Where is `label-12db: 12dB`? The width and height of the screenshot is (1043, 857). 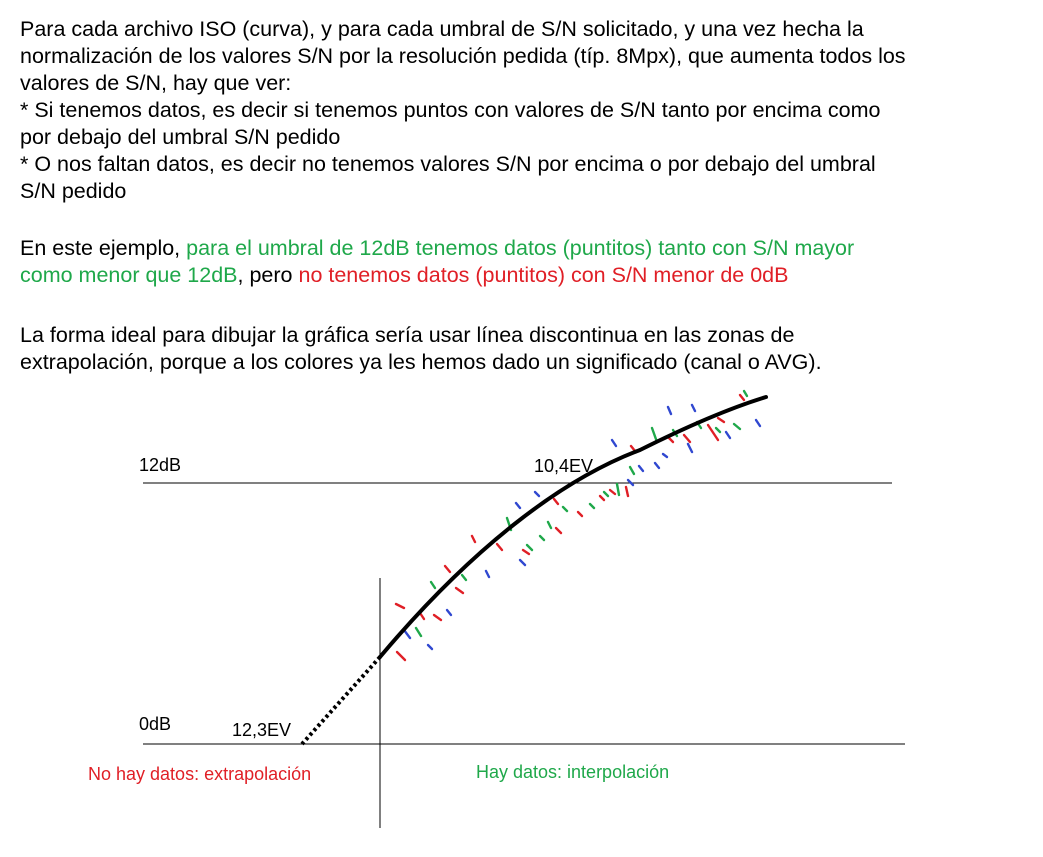 label-12db: 12dB is located at coordinates (160, 465).